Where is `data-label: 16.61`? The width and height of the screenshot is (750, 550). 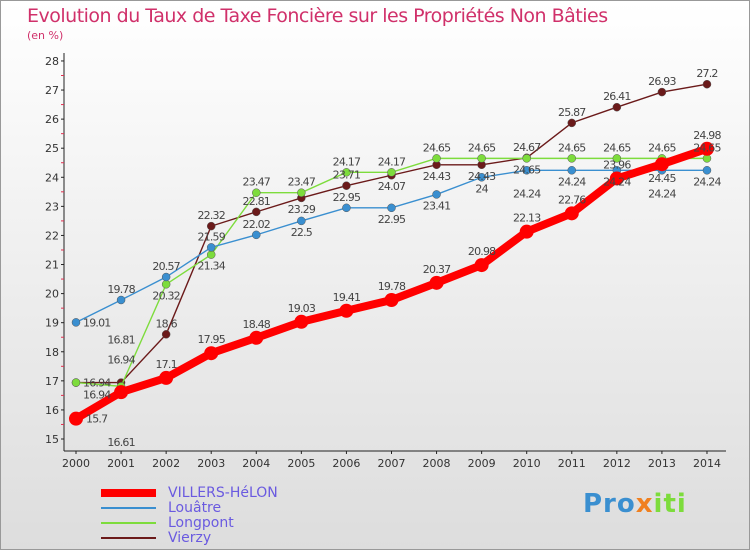
data-label: 16.61 is located at coordinates (121, 442).